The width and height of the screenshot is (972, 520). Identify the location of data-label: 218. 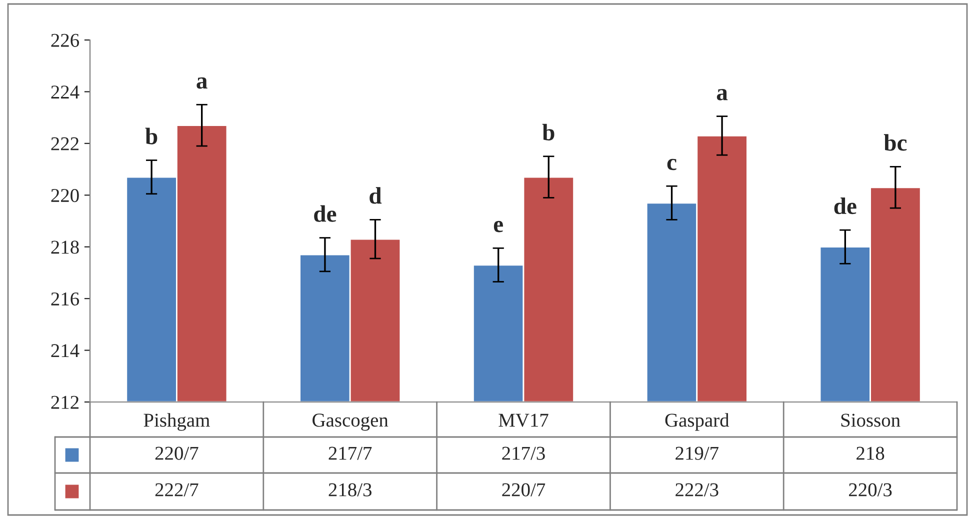
(870, 453).